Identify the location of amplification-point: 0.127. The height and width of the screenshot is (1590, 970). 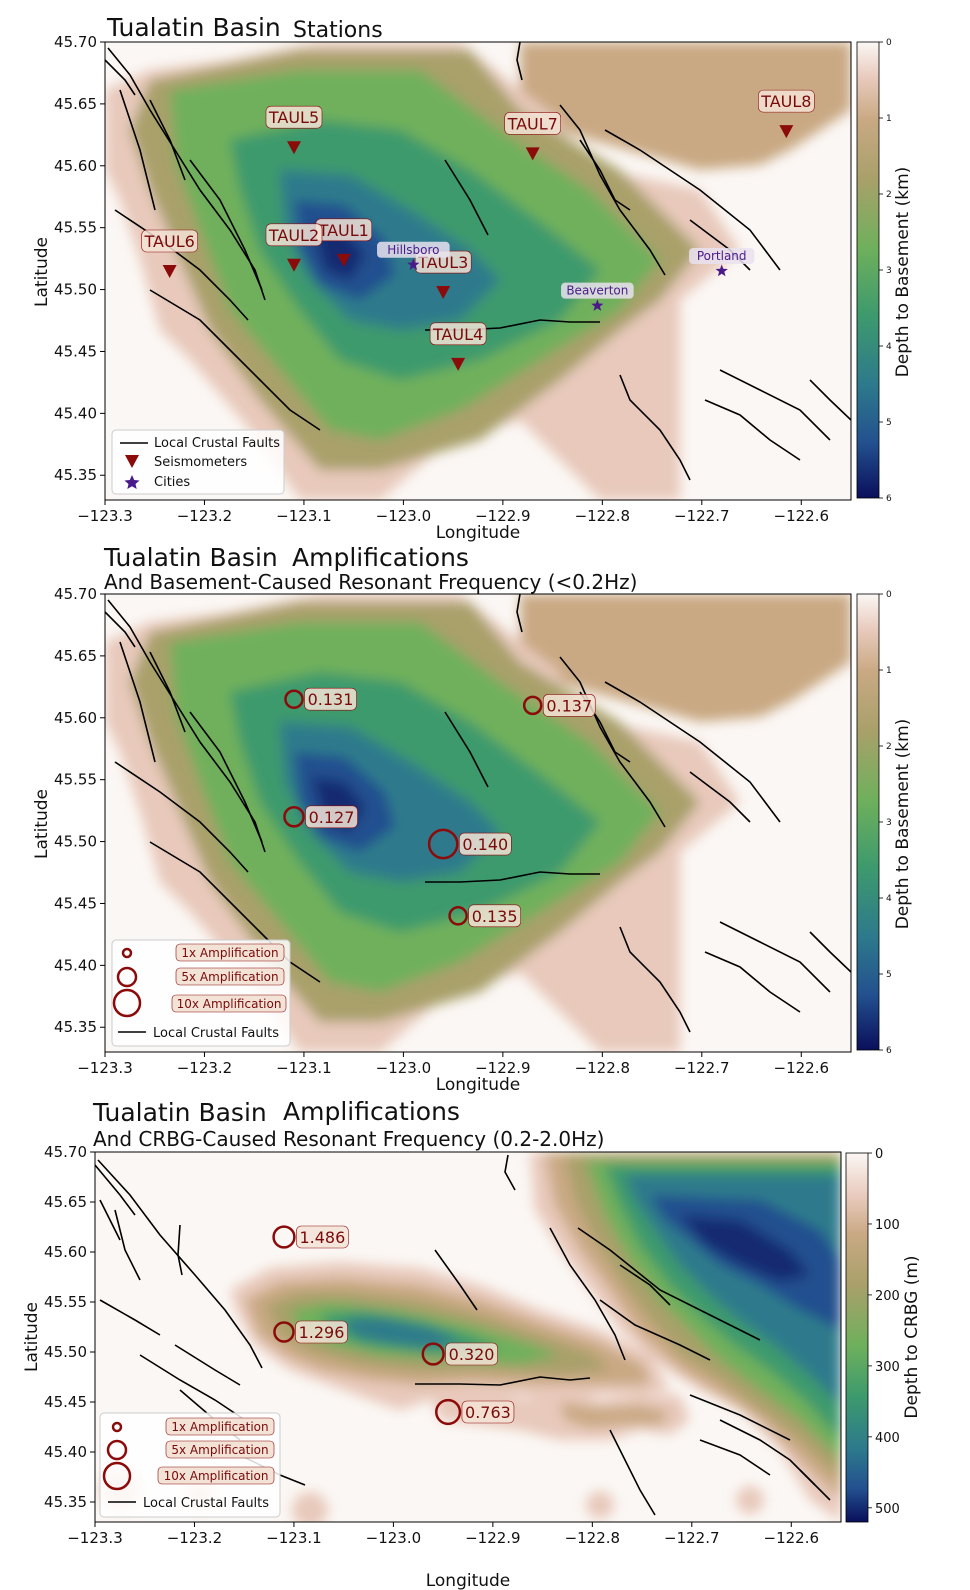
(320, 817).